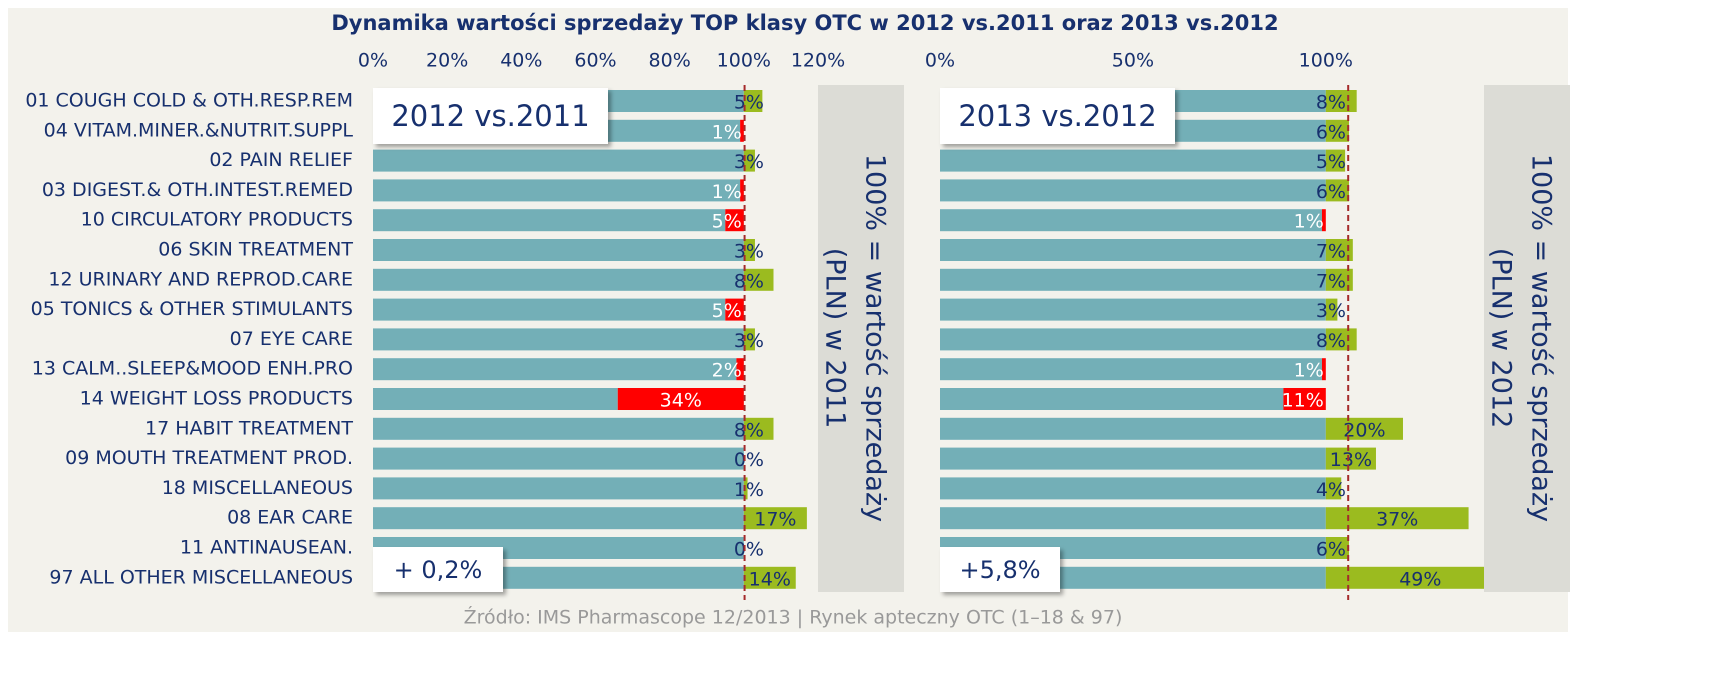 The height and width of the screenshot is (690, 1721). I want to click on category-label: 07 EYE CARE, so click(291, 339).